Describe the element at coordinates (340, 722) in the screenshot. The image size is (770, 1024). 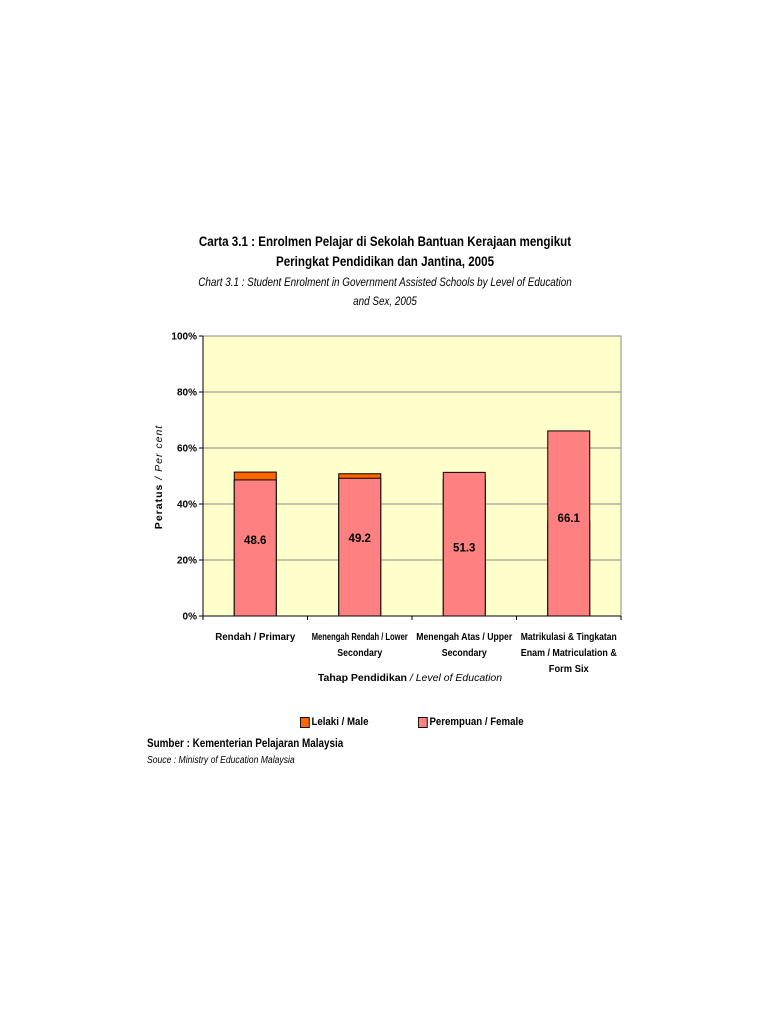
I see `legend-label-male: Lelaki / Male` at that location.